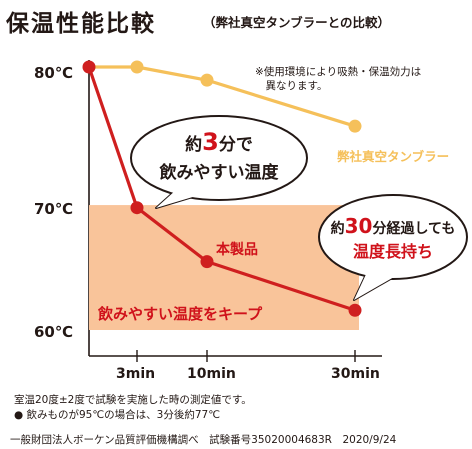  I want to click on callout-30min-tail-cover, so click(374, 285).